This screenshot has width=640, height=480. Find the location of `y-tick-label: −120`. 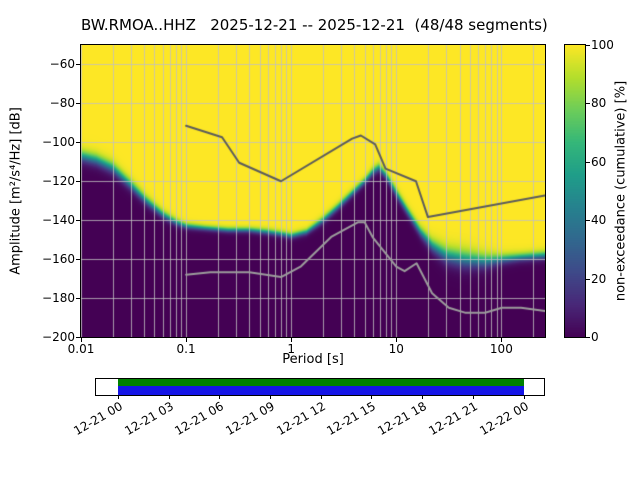

y-tick-label: −120 is located at coordinates (58, 181).